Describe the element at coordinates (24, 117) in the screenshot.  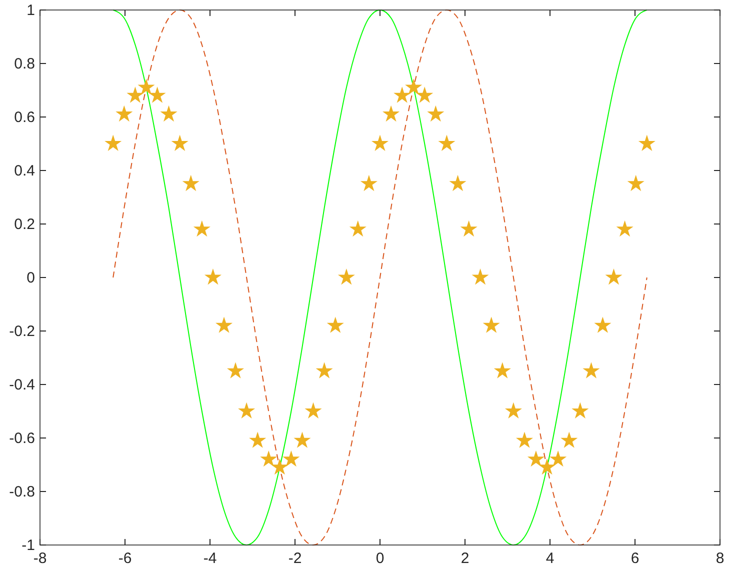
I see `y-tick-label: 0.6` at that location.